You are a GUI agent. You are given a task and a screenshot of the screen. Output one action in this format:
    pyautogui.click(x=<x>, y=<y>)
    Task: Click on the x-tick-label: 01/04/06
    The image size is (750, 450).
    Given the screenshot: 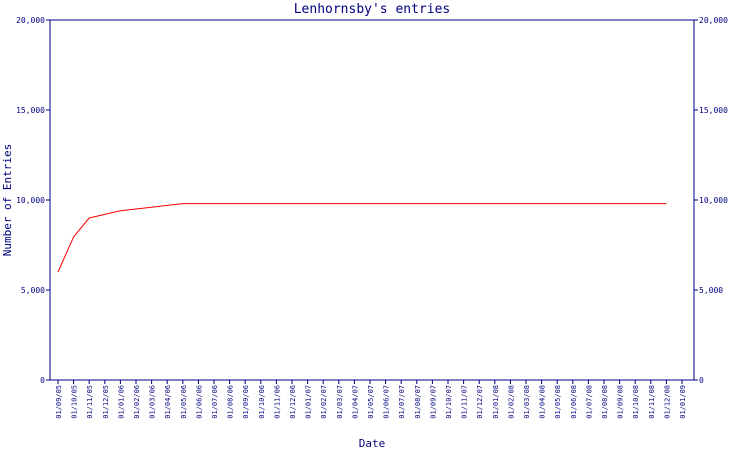 What is the action you would take?
    pyautogui.click(x=168, y=402)
    